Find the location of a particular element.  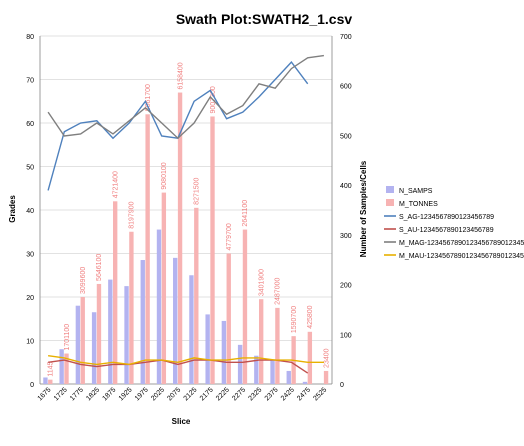

bar-data-label: 1590700 is located at coordinates (294, 319).